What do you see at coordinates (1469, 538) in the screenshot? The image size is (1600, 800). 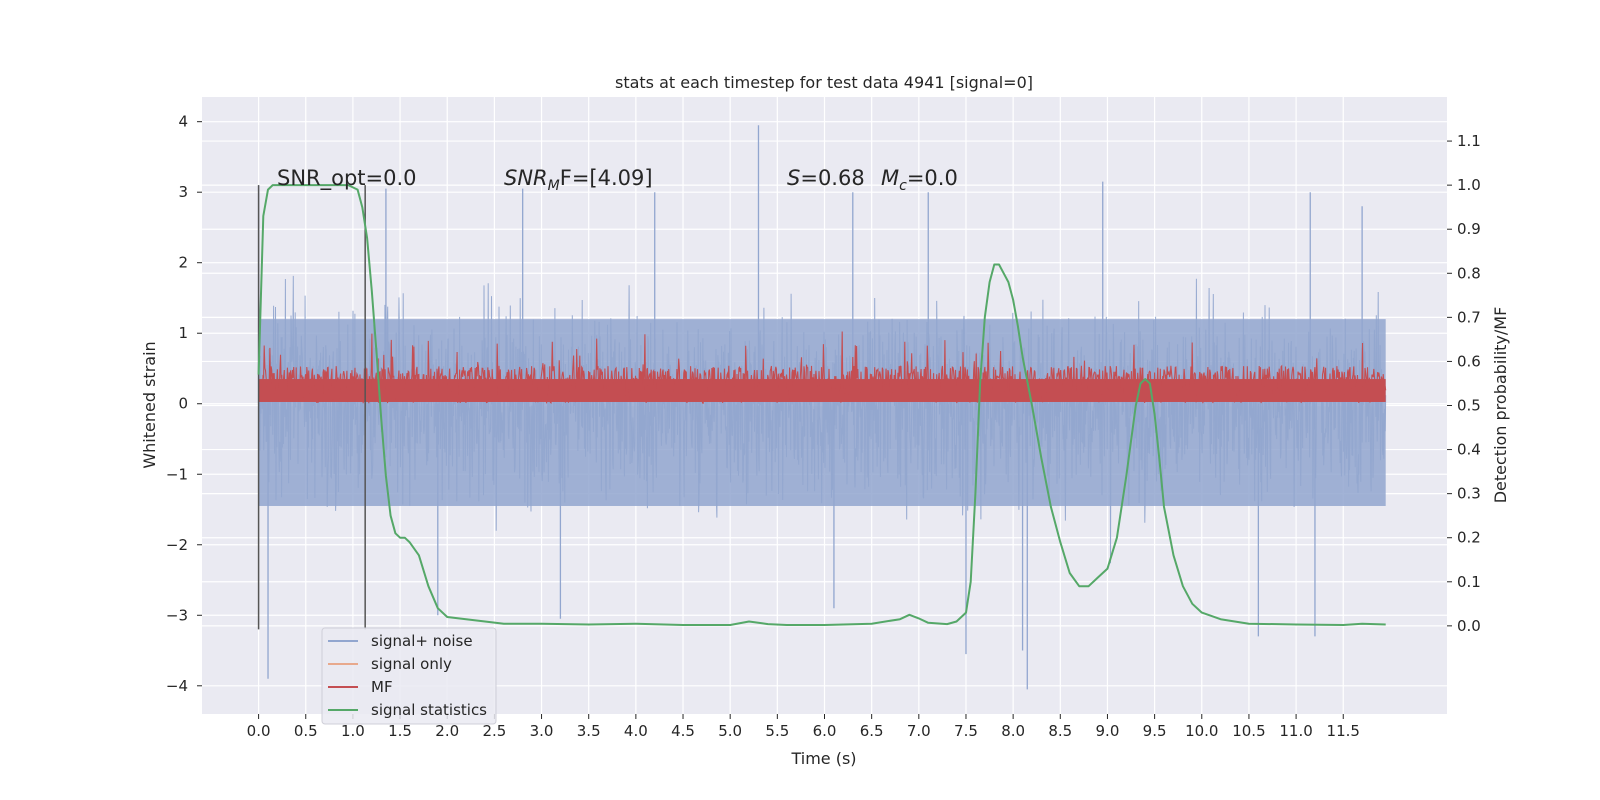 I see `y-right-tick-label: 0.2` at bounding box center [1469, 538].